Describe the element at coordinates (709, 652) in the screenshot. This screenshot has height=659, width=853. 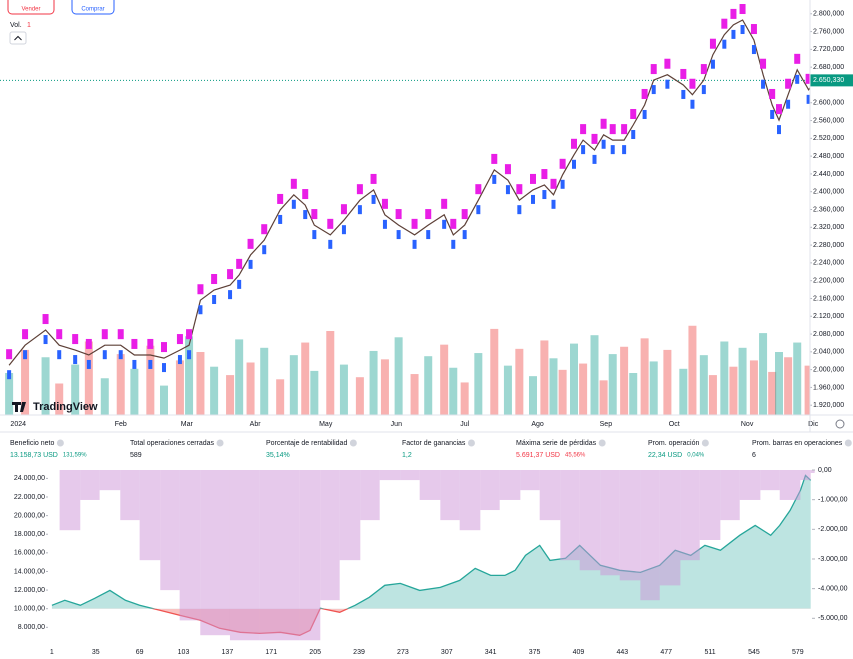
I see `x-tick-label: 511` at that location.